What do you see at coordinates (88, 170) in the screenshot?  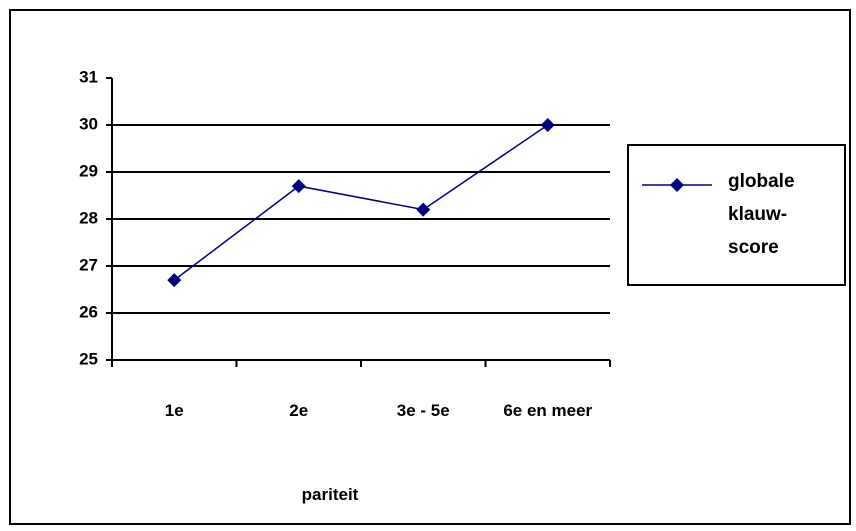 I see `y-tick-label: 29` at bounding box center [88, 170].